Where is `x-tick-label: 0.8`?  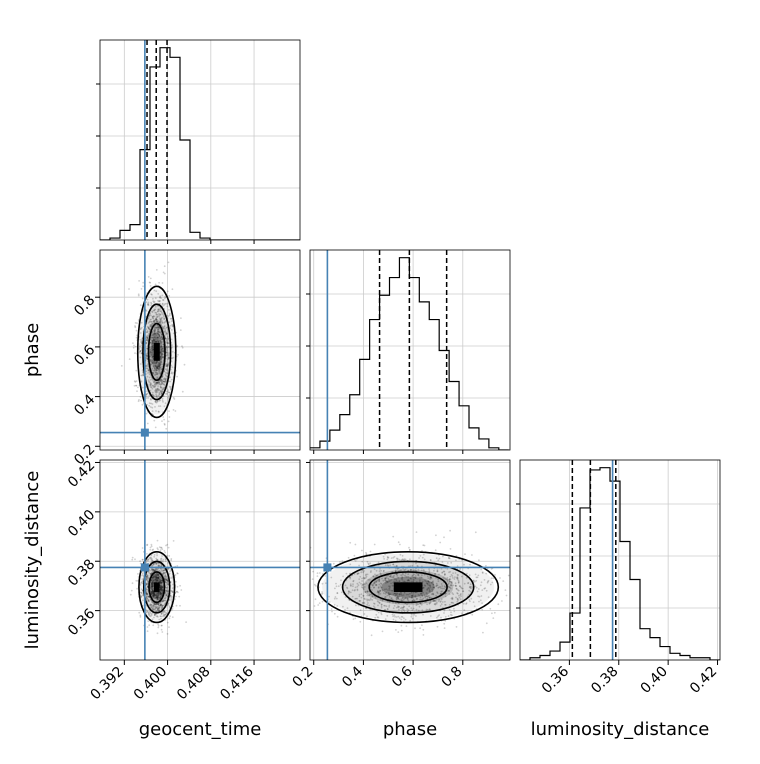
x-tick-label: 0.8 is located at coordinates (452, 677).